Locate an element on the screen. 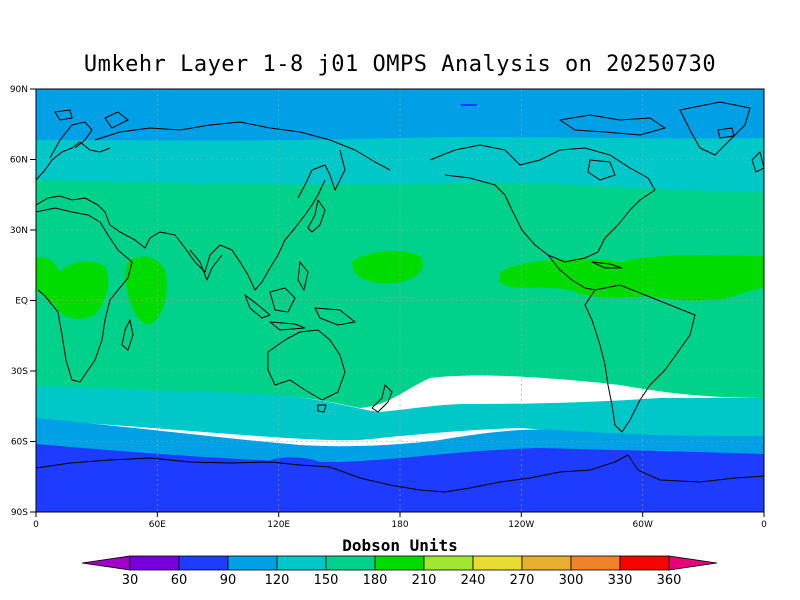  lon-label-180: 180 is located at coordinates (399, 525).